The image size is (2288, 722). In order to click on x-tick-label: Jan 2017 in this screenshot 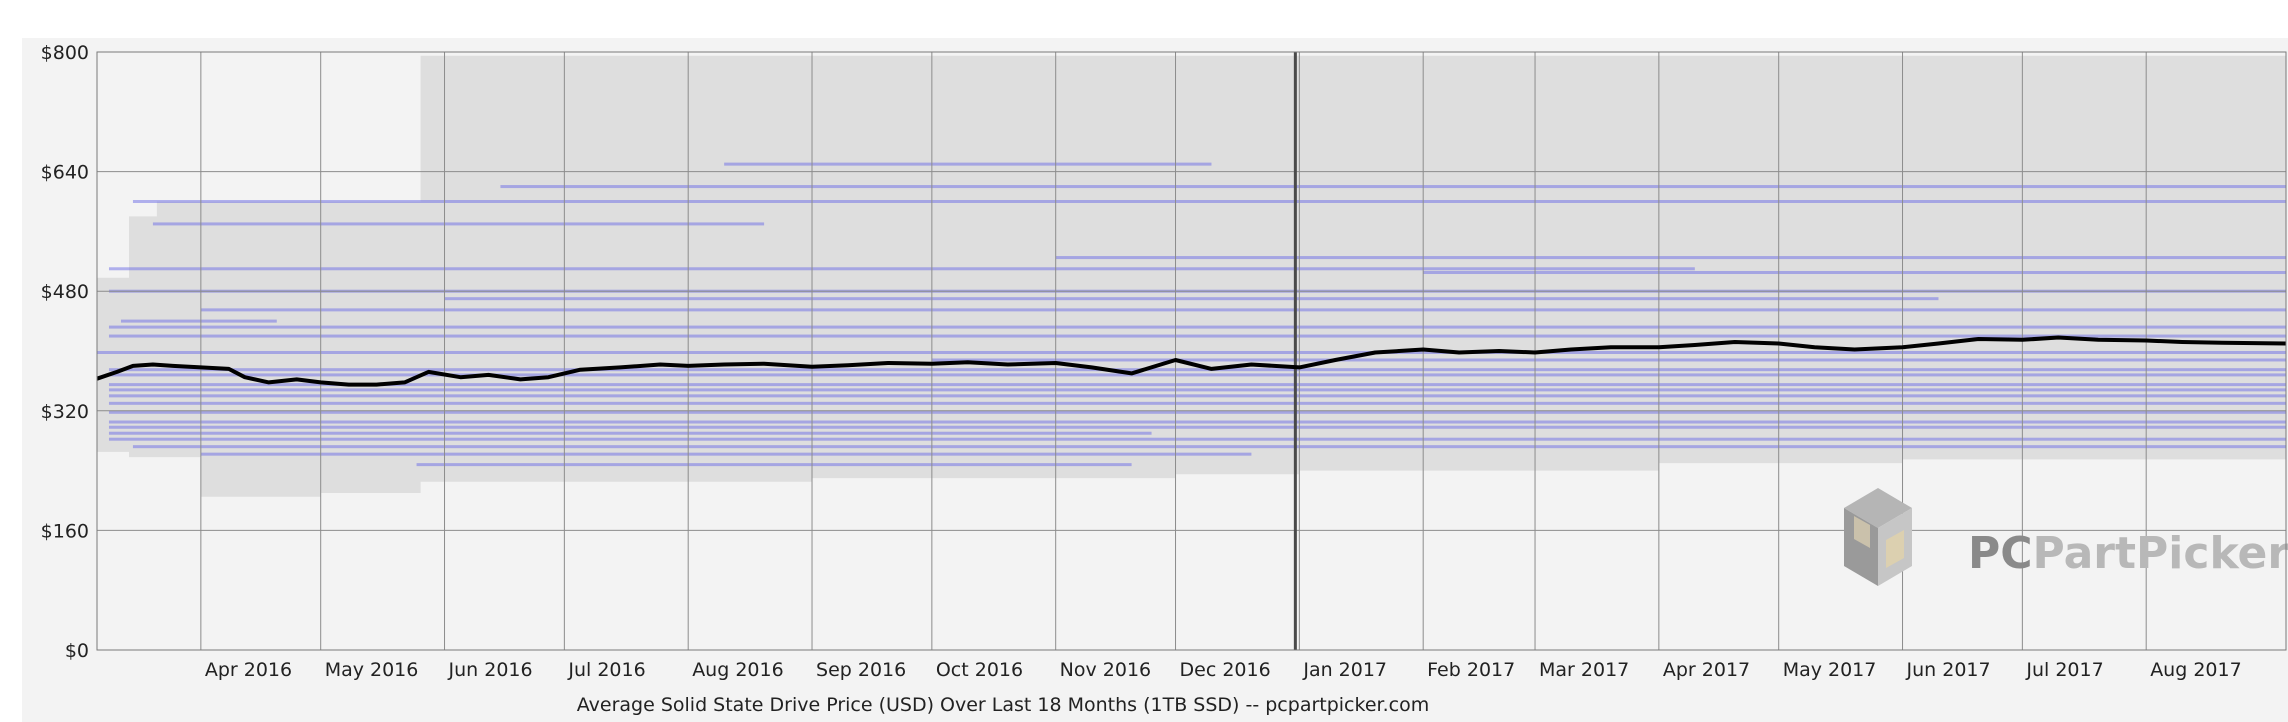, I will do `click(1344, 670)`.